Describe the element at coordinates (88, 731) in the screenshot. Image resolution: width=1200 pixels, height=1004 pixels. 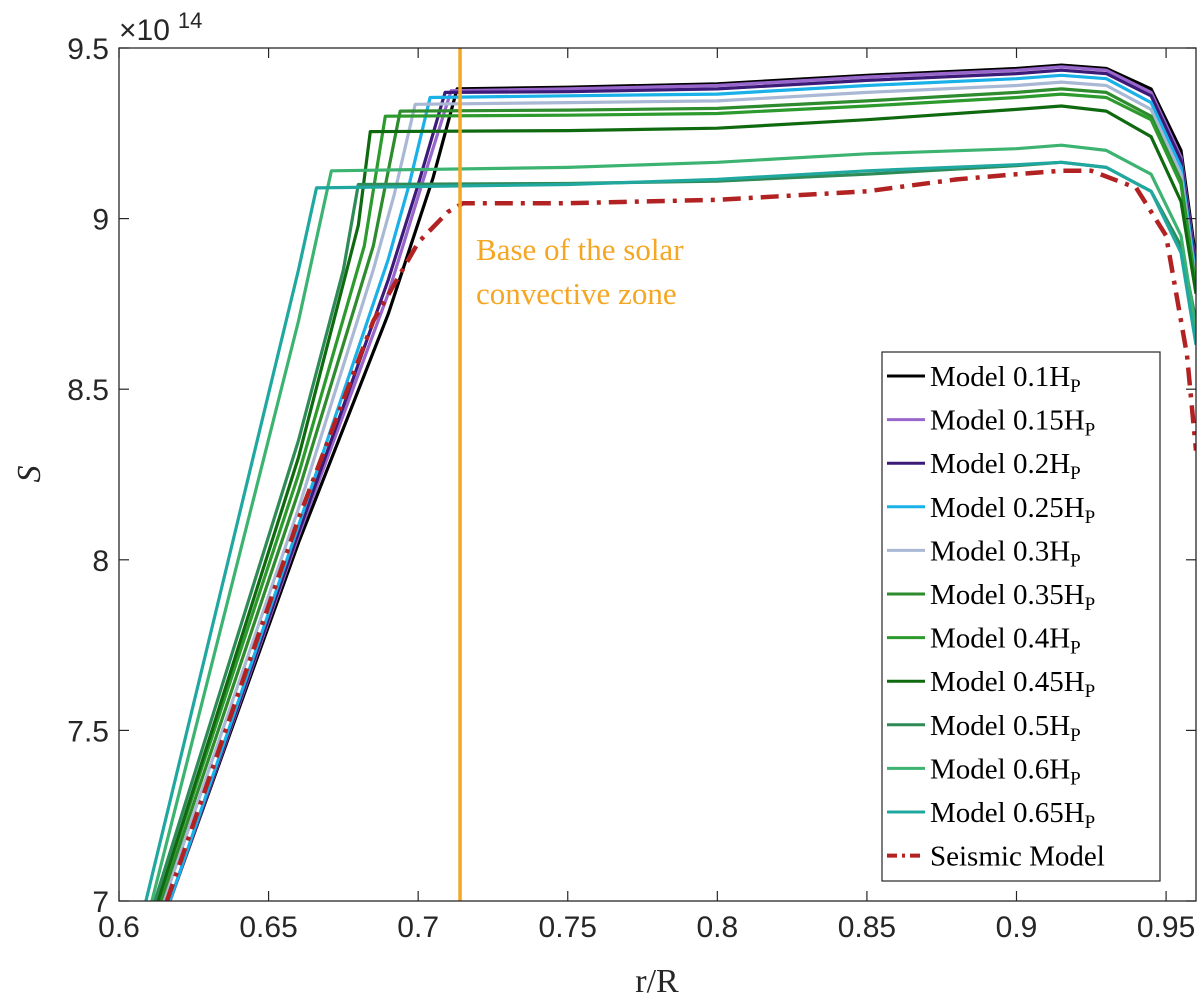
I see `y-tick-label: 7.5` at that location.